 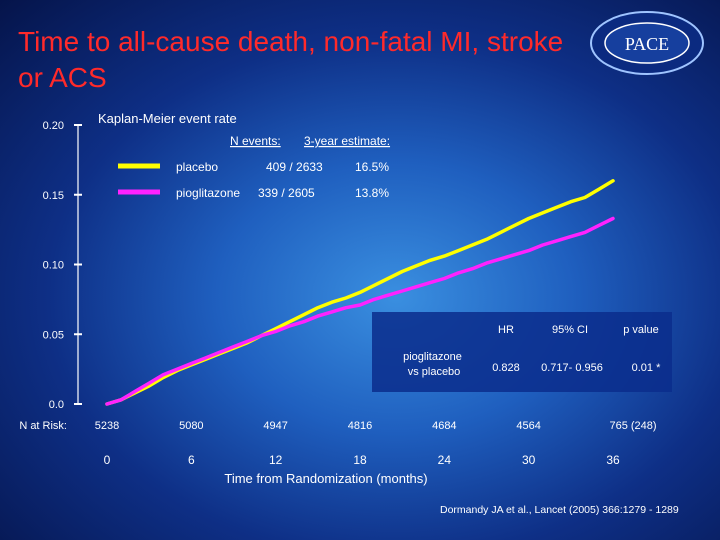 What do you see at coordinates (53, 335) in the screenshot?
I see `y-tick-label: 0.05` at bounding box center [53, 335].